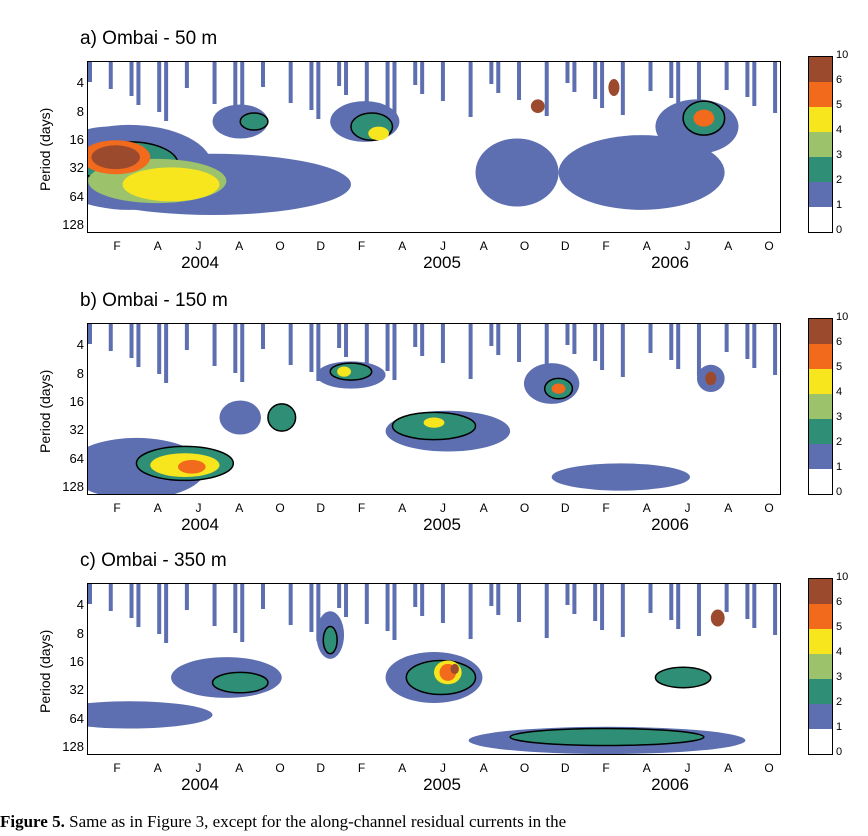  Describe the element at coordinates (839, 230) in the screenshot. I see `colorbar-tick-label: 0` at that location.